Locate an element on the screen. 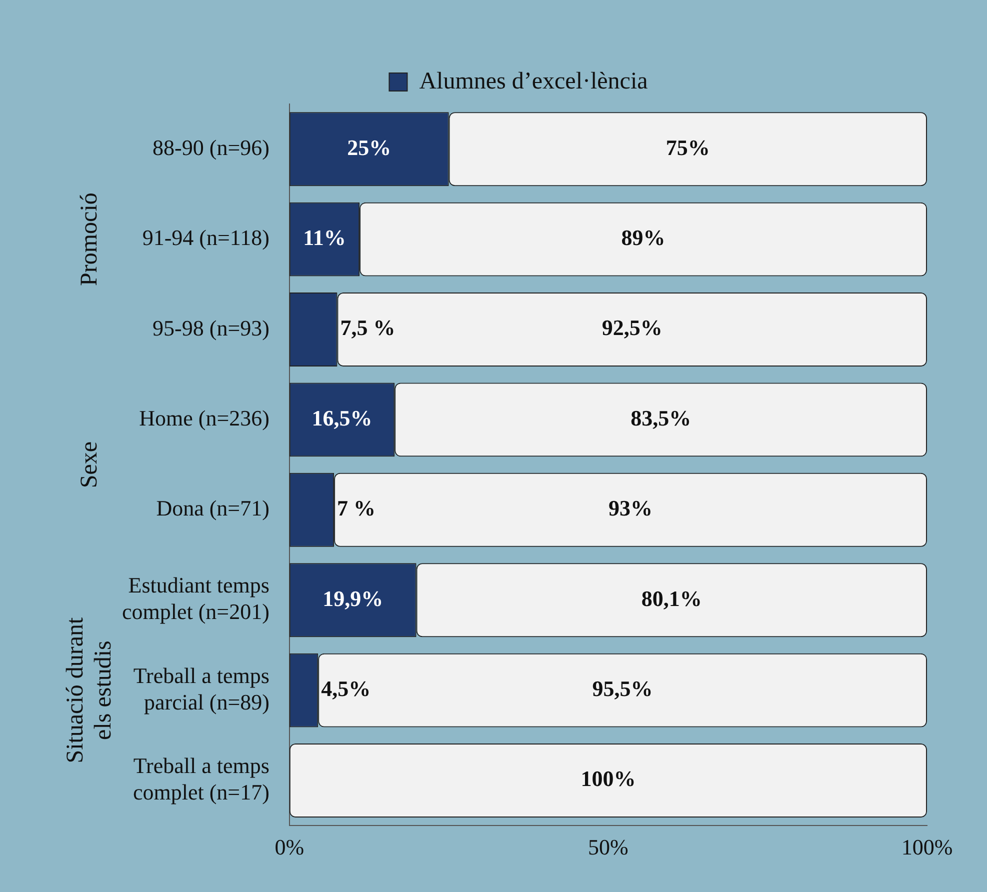 The height and width of the screenshot is (892, 987). data-label: 11% is located at coordinates (324, 237).